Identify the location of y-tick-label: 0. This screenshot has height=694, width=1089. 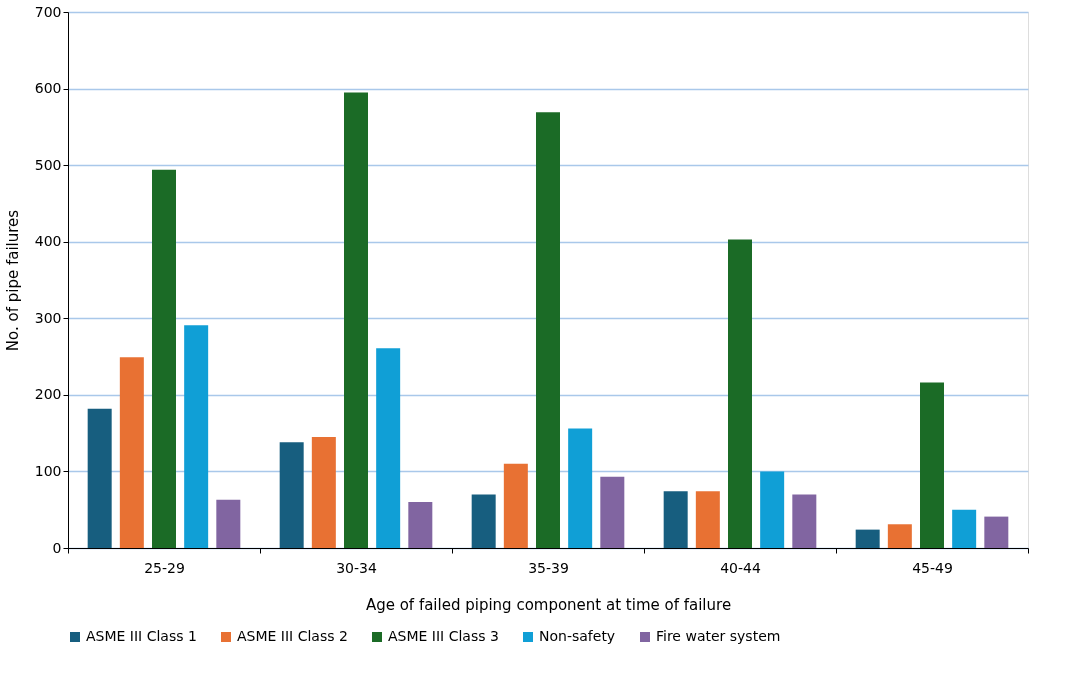
(57, 547).